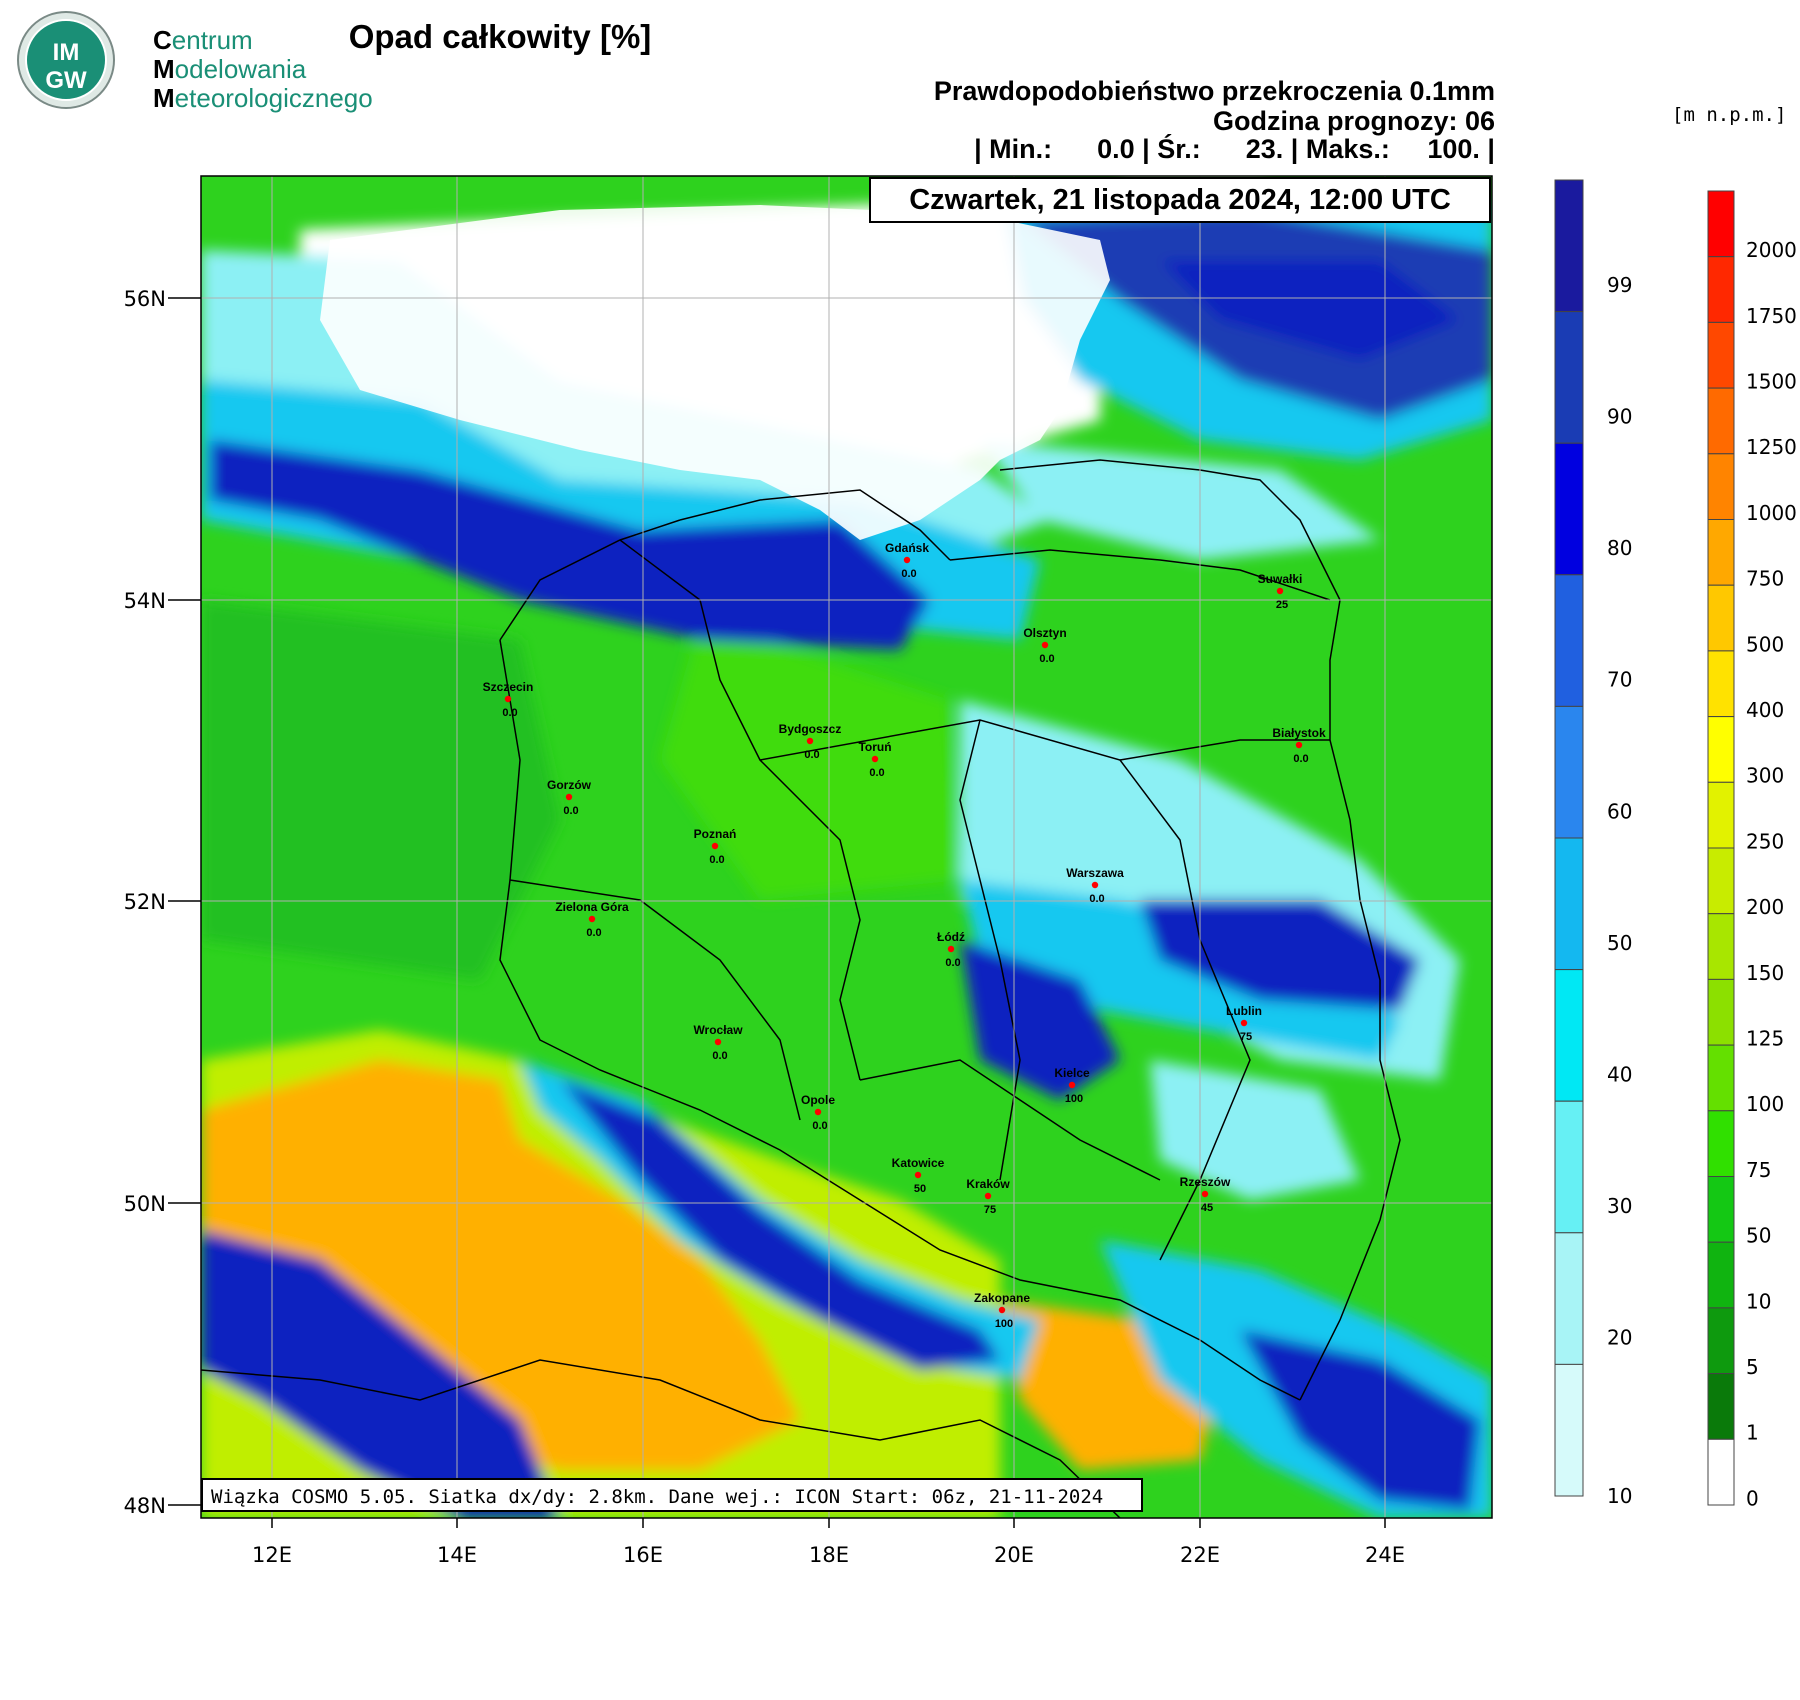 Image resolution: width=1800 pixels, height=1700 pixels. I want to click on city-name: Kraków, so click(988, 1184).